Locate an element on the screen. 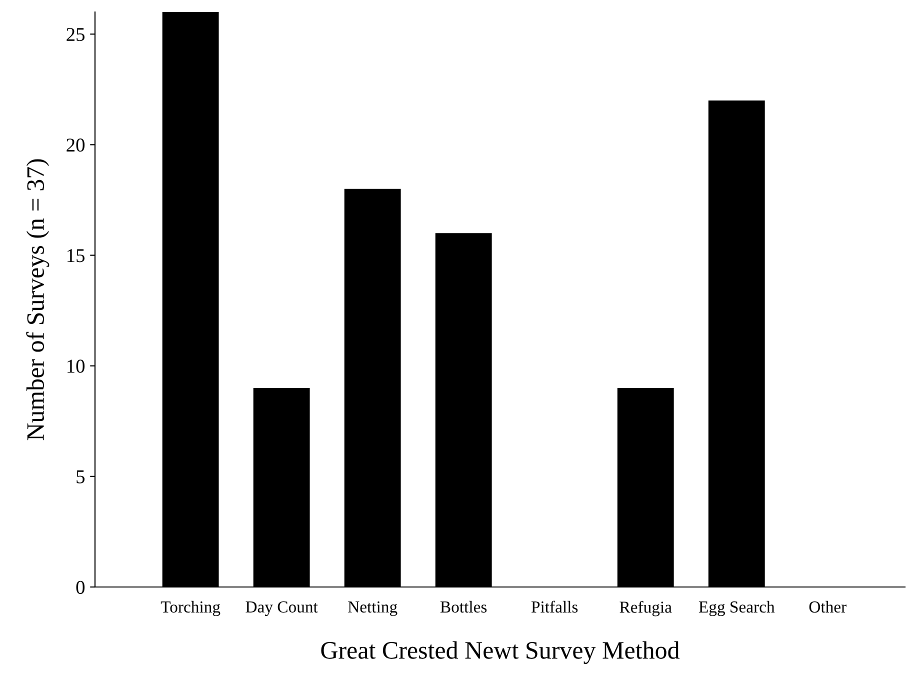  y-tick-label: 25 is located at coordinates (75, 35).